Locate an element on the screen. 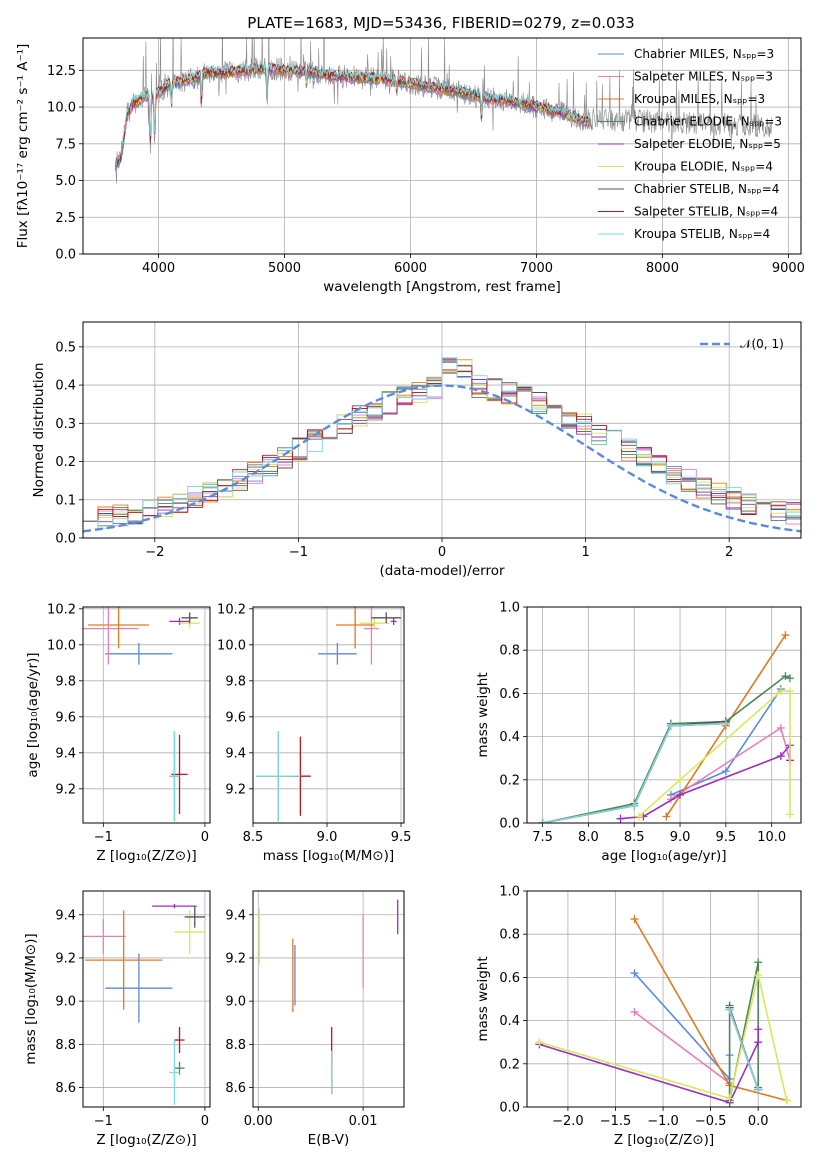  y-tick-label: 1.0 is located at coordinates (509, 608).